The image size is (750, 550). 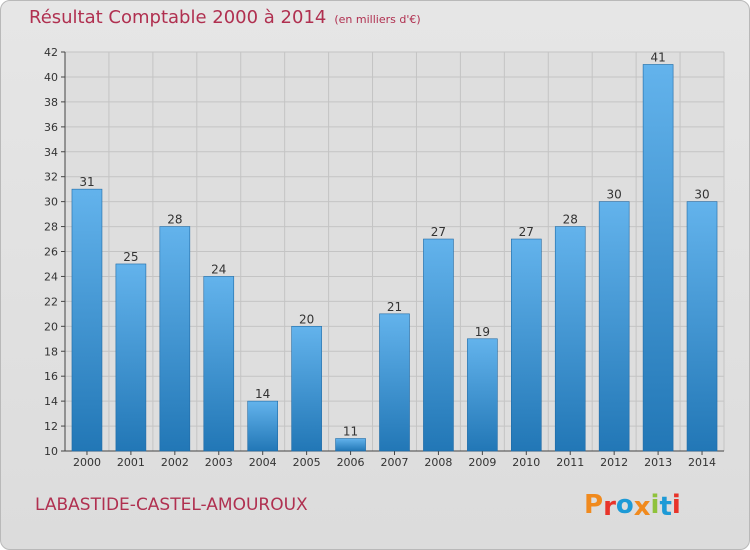 What do you see at coordinates (51, 227) in the screenshot?
I see `y-tick-label: 28` at bounding box center [51, 227].